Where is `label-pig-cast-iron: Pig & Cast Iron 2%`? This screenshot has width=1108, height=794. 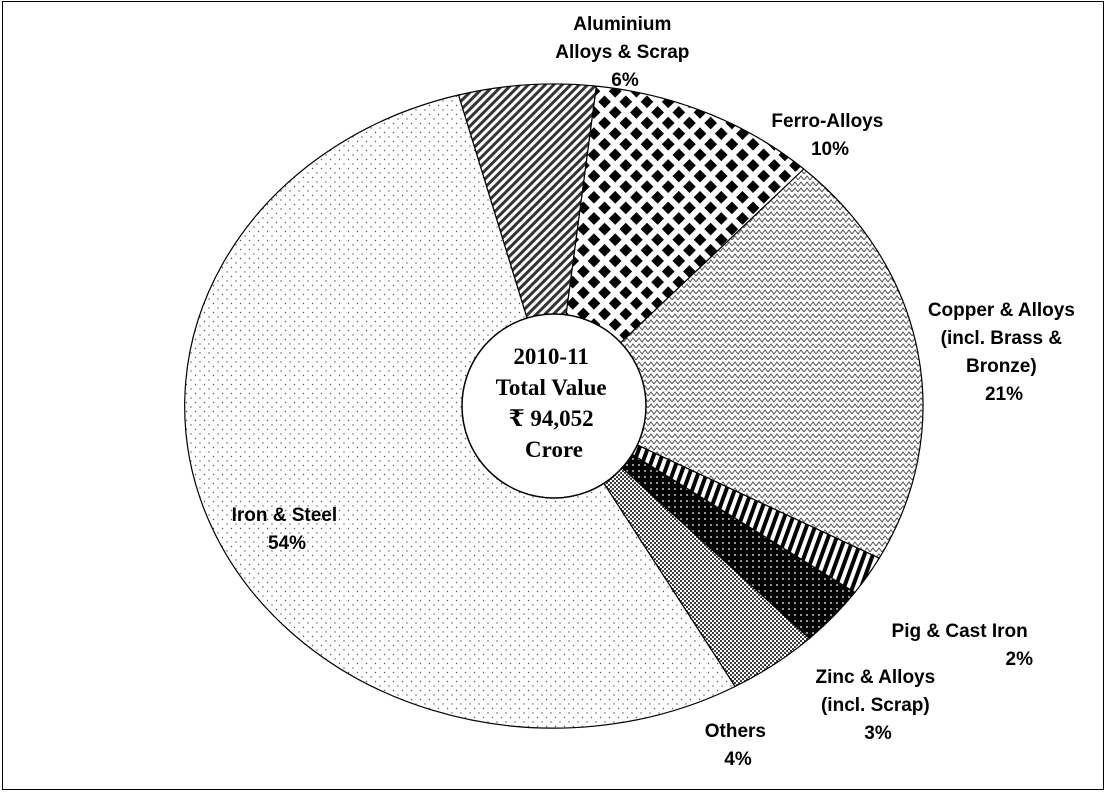 label-pig-cast-iron: Pig & Cast Iron 2% is located at coordinates (963, 645).